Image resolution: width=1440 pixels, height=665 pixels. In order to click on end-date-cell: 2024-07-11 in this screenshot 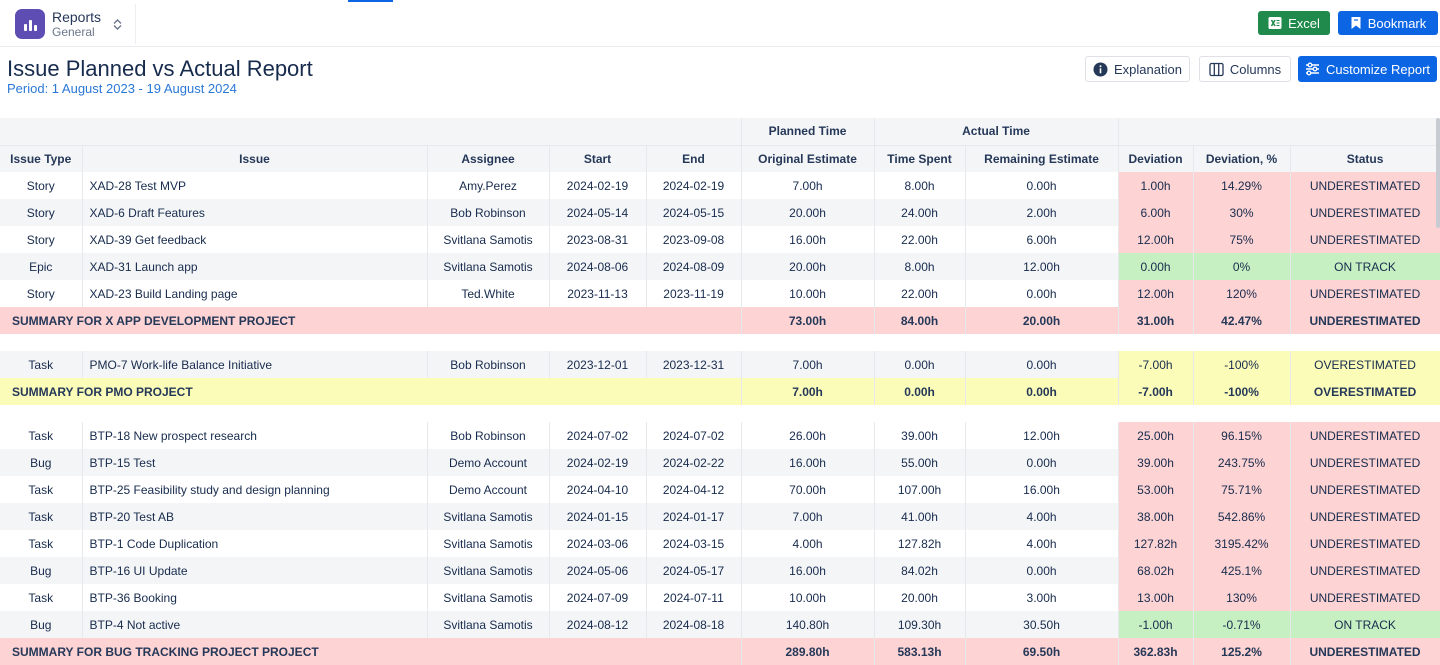, I will do `click(694, 597)`.